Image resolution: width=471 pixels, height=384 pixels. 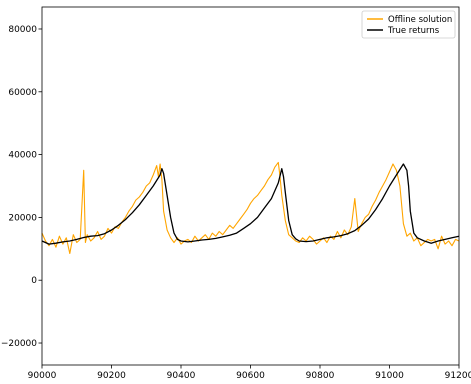 I want to click on legend: Offline solution True returns, so click(x=408, y=24).